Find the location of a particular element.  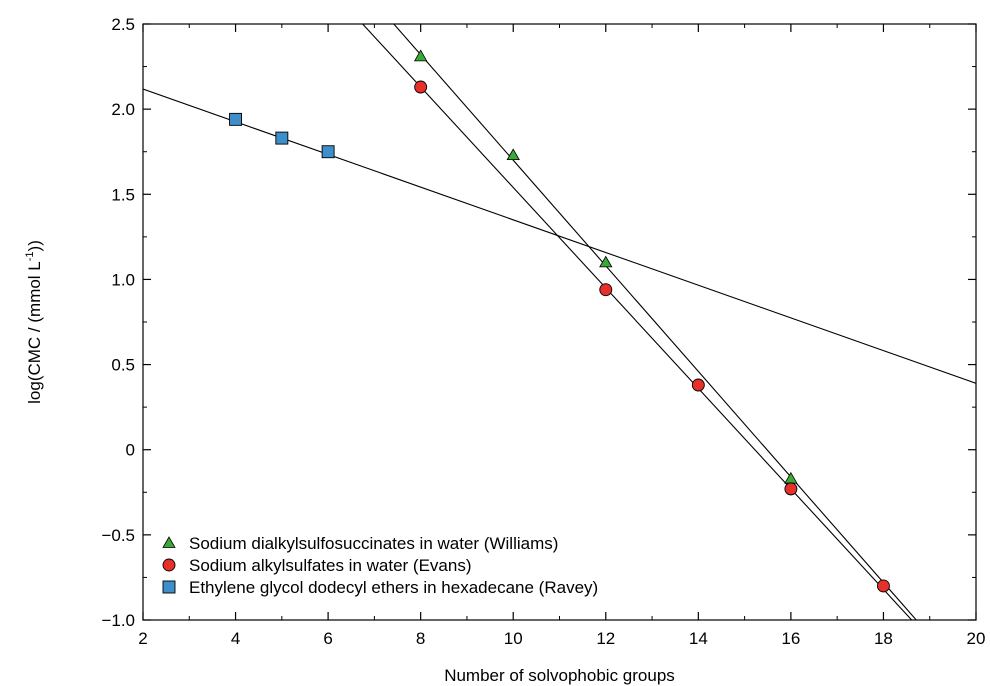

legend-marker-circle is located at coordinates (169, 565).